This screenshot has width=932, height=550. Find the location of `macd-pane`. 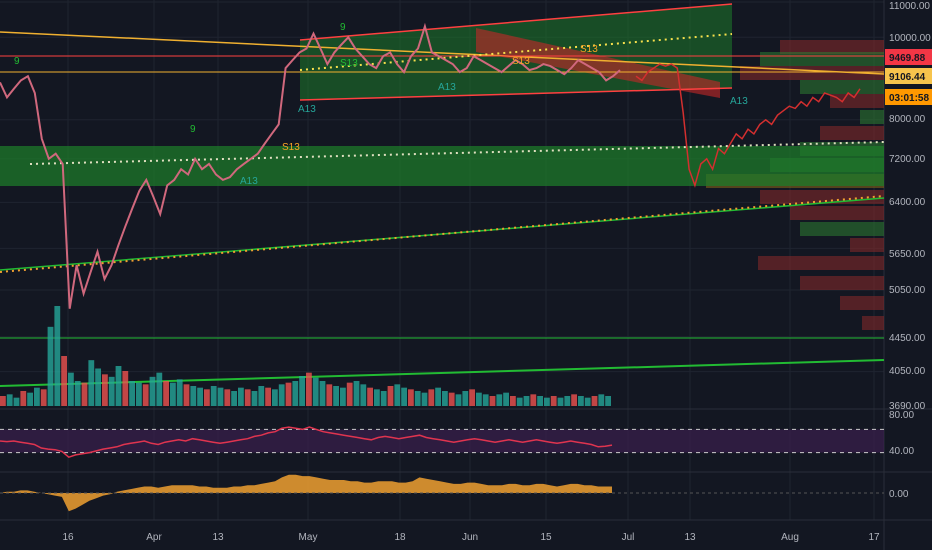

macd-pane is located at coordinates (442, 493).